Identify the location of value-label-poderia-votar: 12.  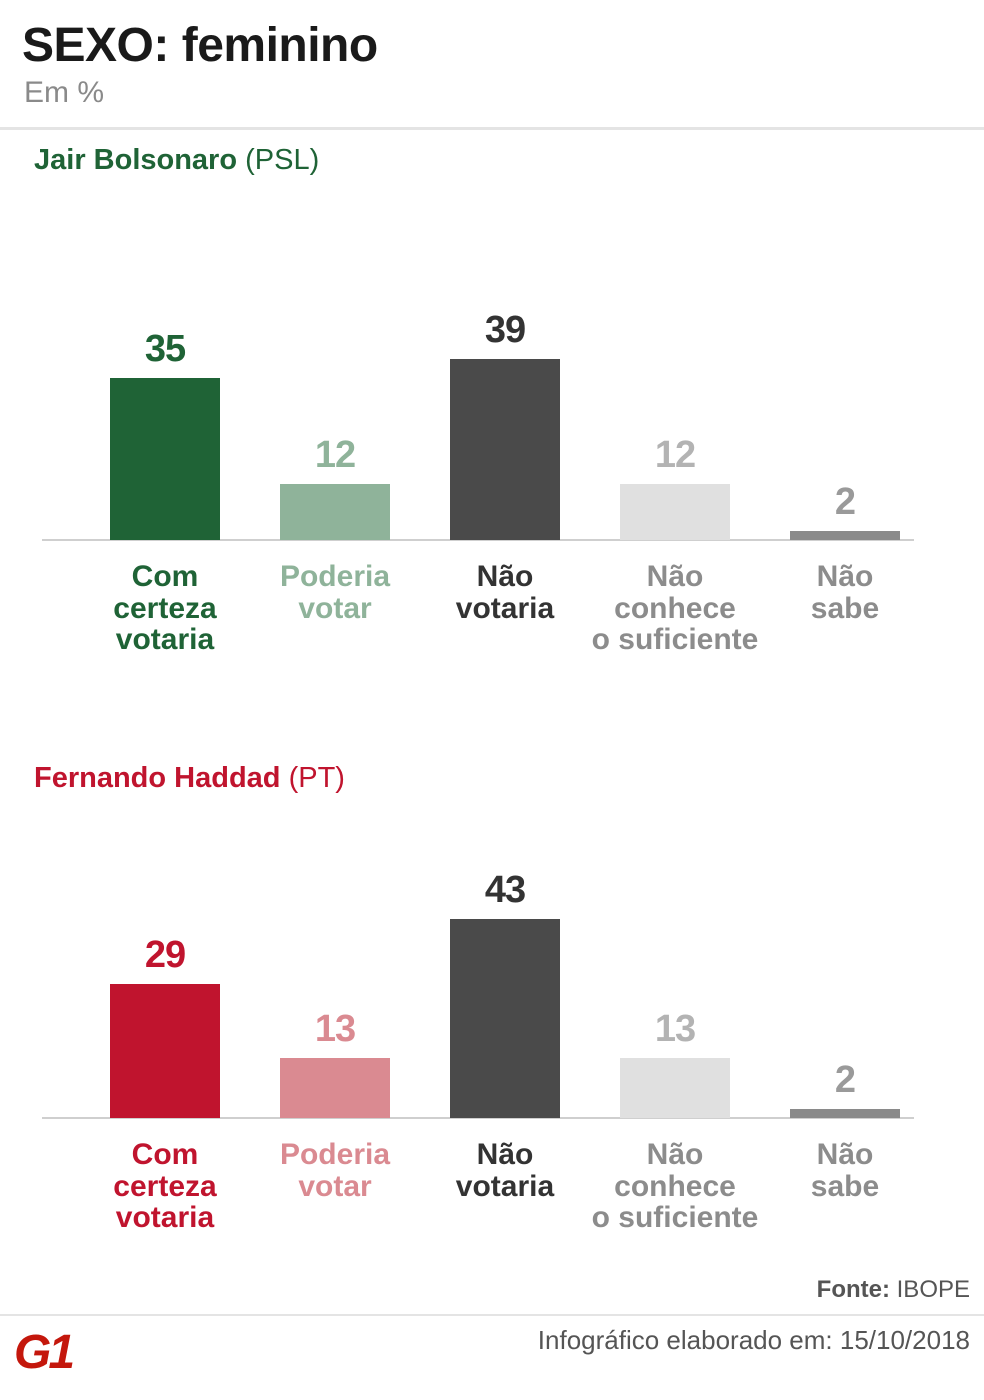
(335, 455).